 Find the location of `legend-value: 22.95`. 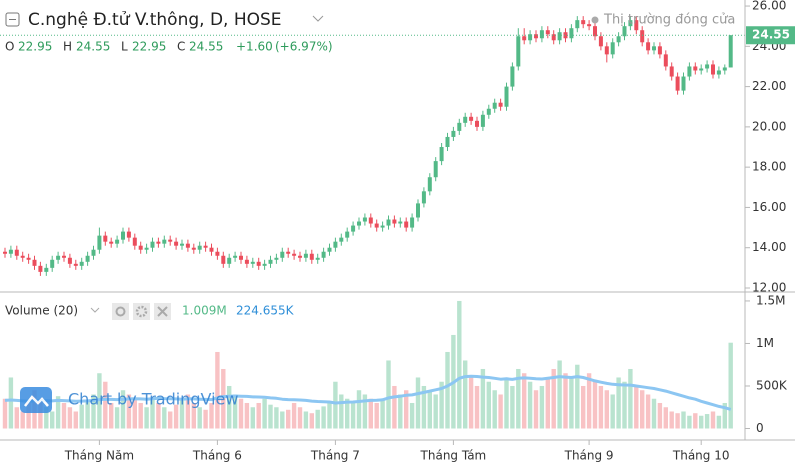

legend-value: 22.95 is located at coordinates (149, 47).